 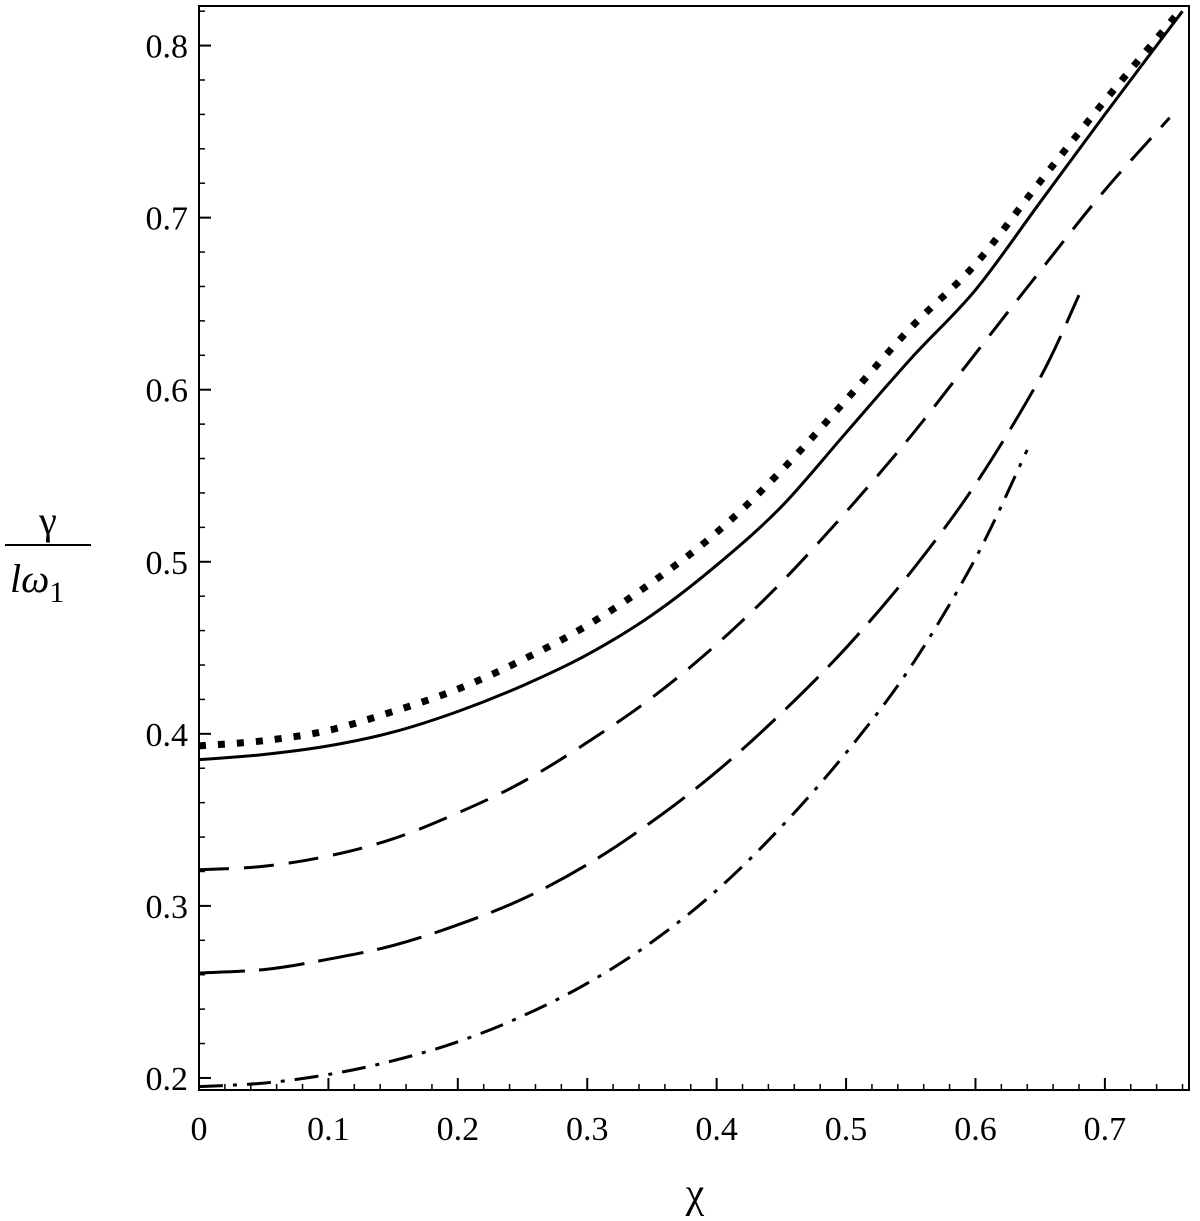 What do you see at coordinates (659, 1129) in the screenshot?
I see `x-tick-labels: 0 0.1 0.2 0.3 0.4 0.5 0.6 0.7` at bounding box center [659, 1129].